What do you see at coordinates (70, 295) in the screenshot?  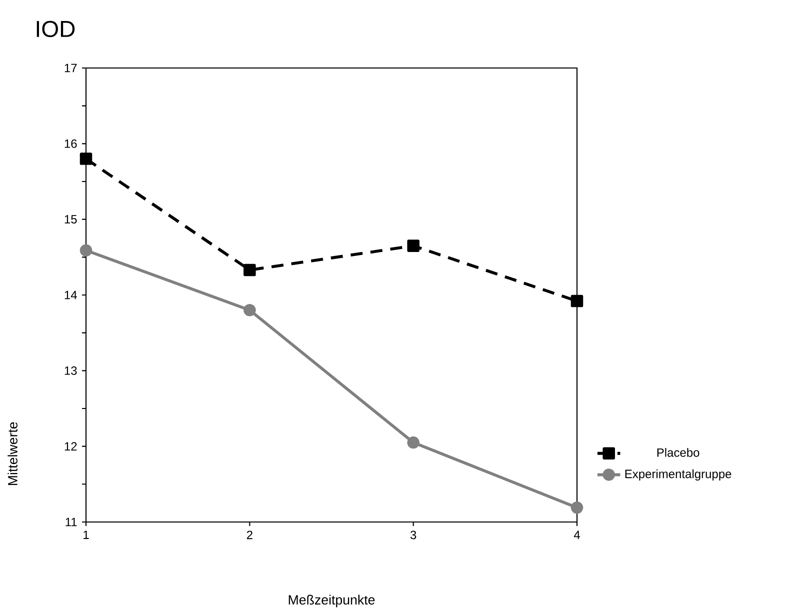 I see `y-tick-label: 14` at bounding box center [70, 295].